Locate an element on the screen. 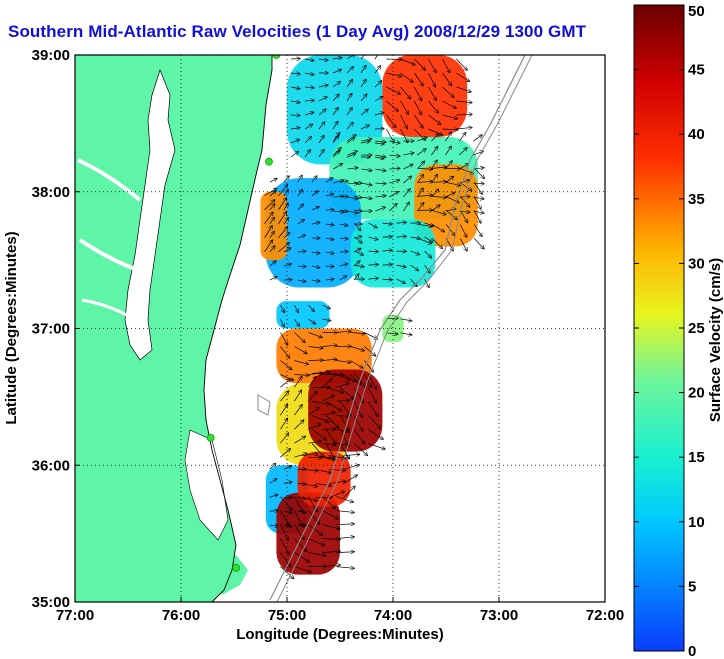 The height and width of the screenshot is (659, 724). y-tick-label: 39:00 is located at coordinates (51, 55).